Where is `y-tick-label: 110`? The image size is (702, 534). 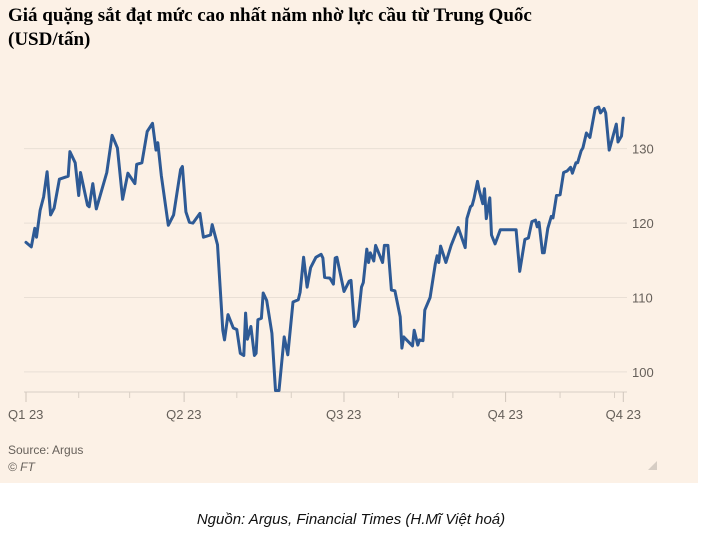 y-tick-label: 110 is located at coordinates (642, 297).